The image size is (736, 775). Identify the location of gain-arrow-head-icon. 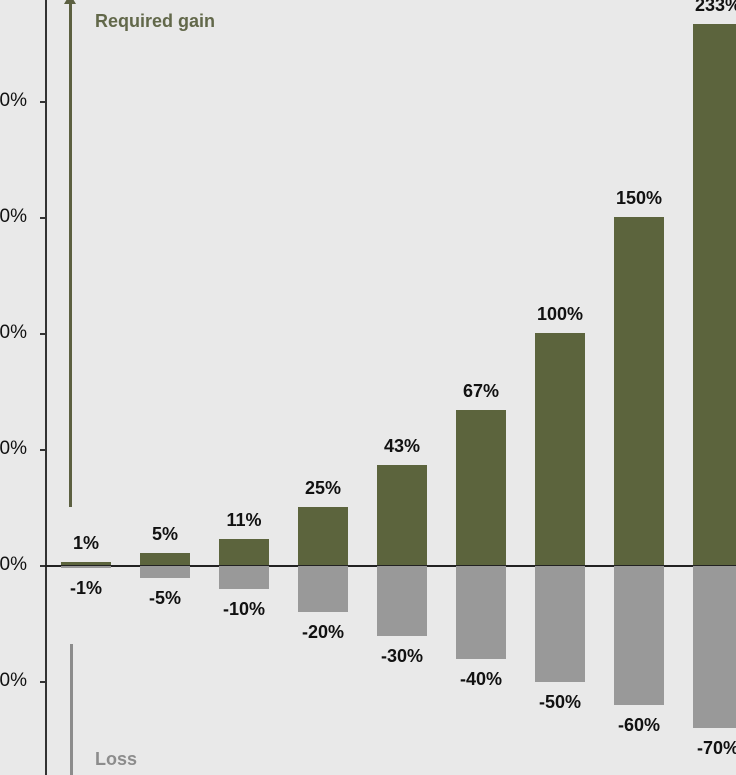
(70, 2).